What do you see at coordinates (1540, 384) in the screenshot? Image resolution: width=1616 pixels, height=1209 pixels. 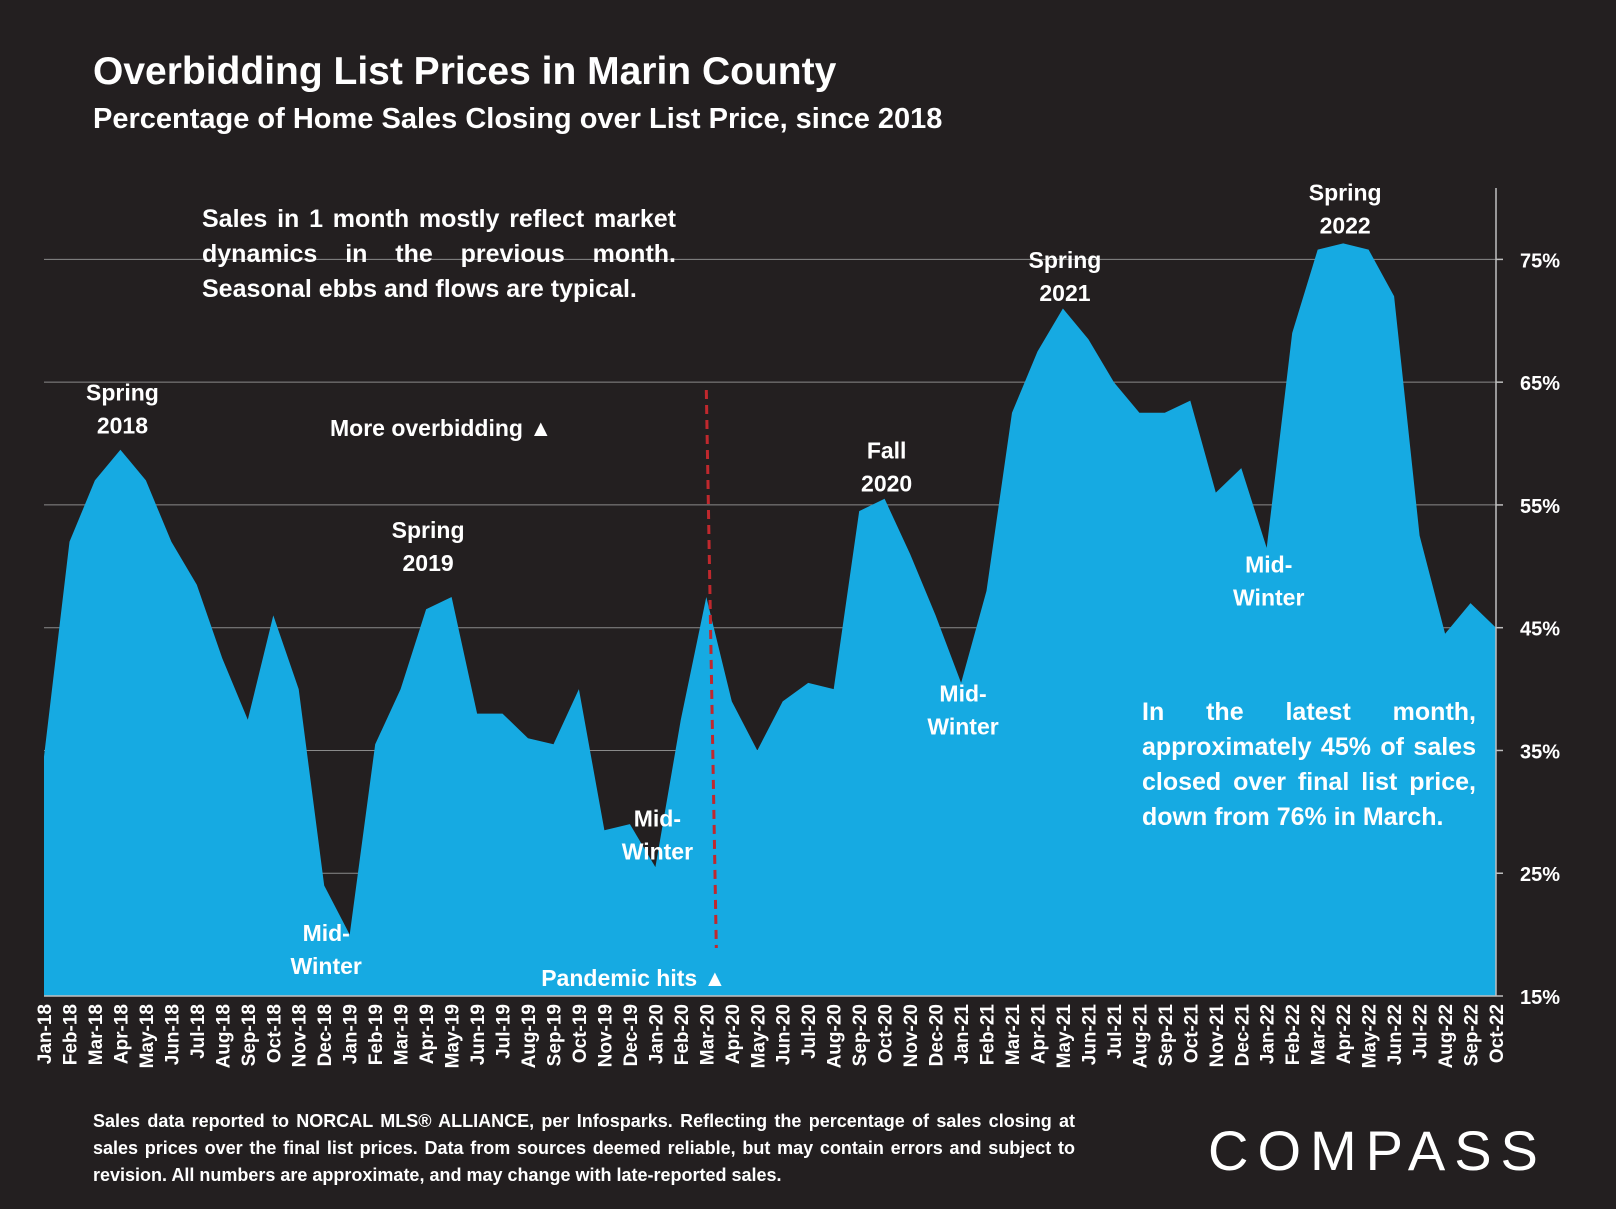 I see `y-tick-label: 65%` at bounding box center [1540, 384].